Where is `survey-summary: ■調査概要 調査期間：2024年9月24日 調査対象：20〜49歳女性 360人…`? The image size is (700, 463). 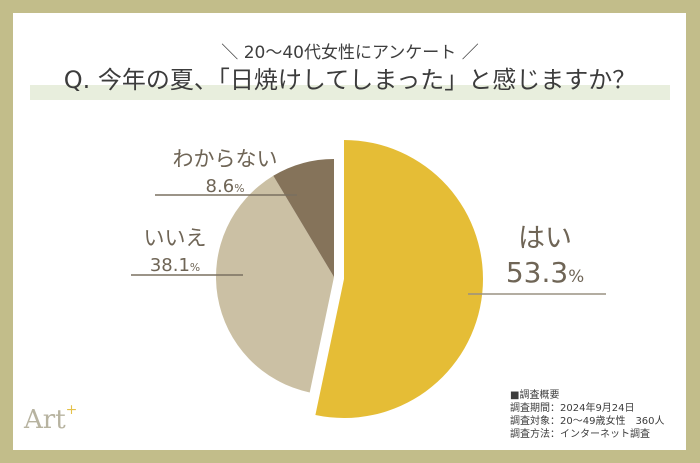
survey-summary: ■調査概要 調査期間：2024年9月24日 調査対象：20〜49歳女性 360人… is located at coordinates (587, 415).